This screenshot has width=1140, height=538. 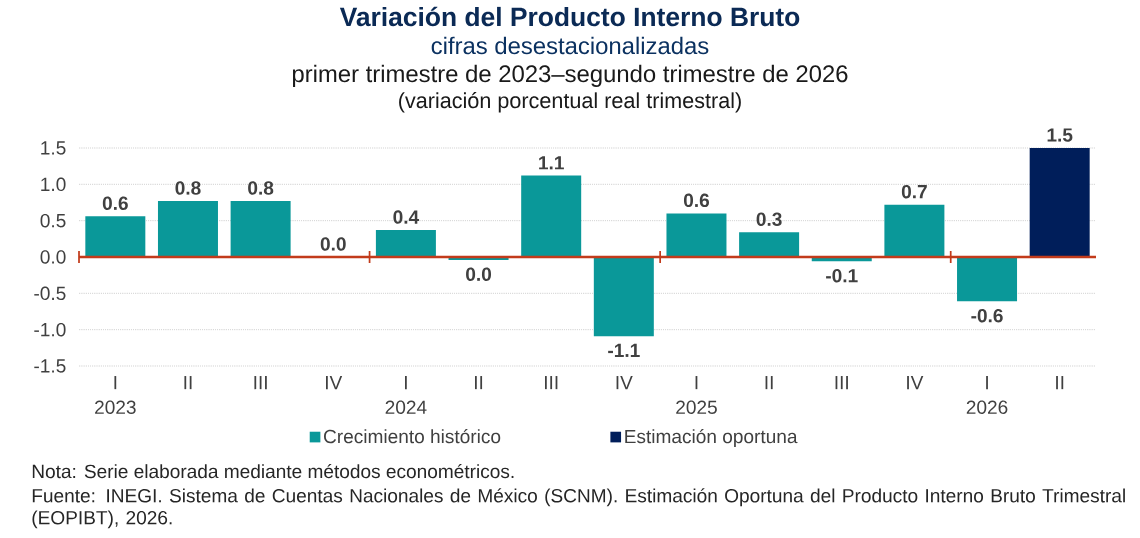 What do you see at coordinates (53, 220) in the screenshot?
I see `y-tick-label: 0.5` at bounding box center [53, 220].